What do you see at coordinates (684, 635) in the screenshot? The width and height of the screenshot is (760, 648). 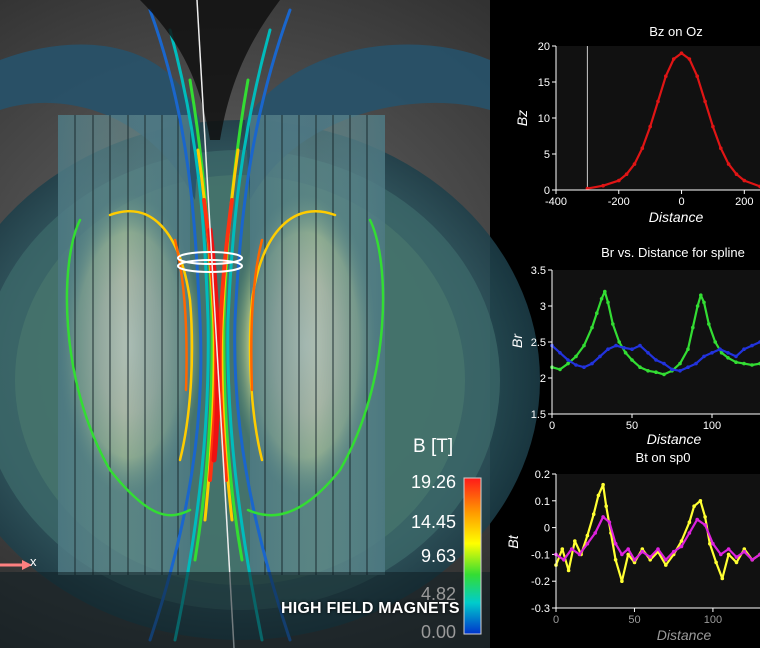 I see `bt-chart-xlabel: Distance` at bounding box center [684, 635].